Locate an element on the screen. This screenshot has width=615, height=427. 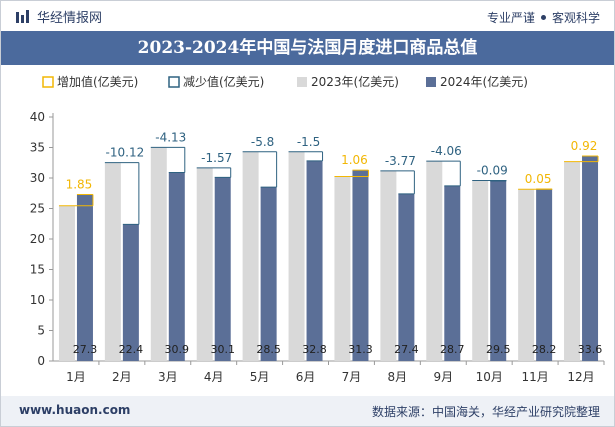
tagline-left: 专业严谨 is located at coordinates (510, 18).